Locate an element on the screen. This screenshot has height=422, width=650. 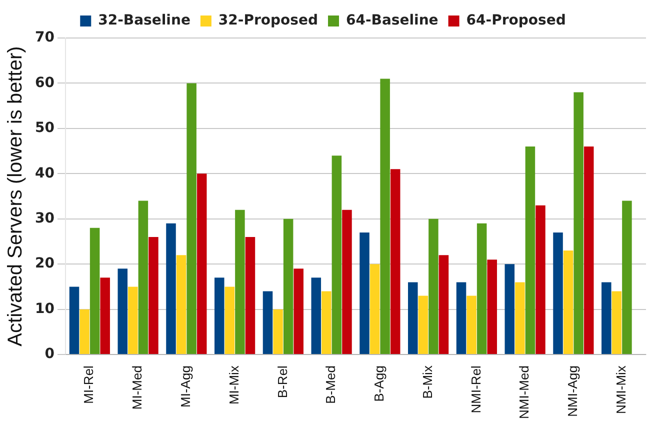
y-axis-title: Activated Servers (lower is better) is located at coordinates (15, 196).